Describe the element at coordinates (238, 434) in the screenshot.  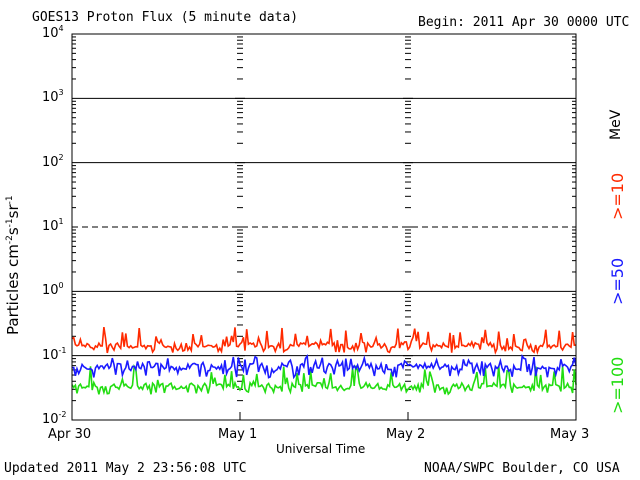
I see `x-tick-label: May 1` at that location.